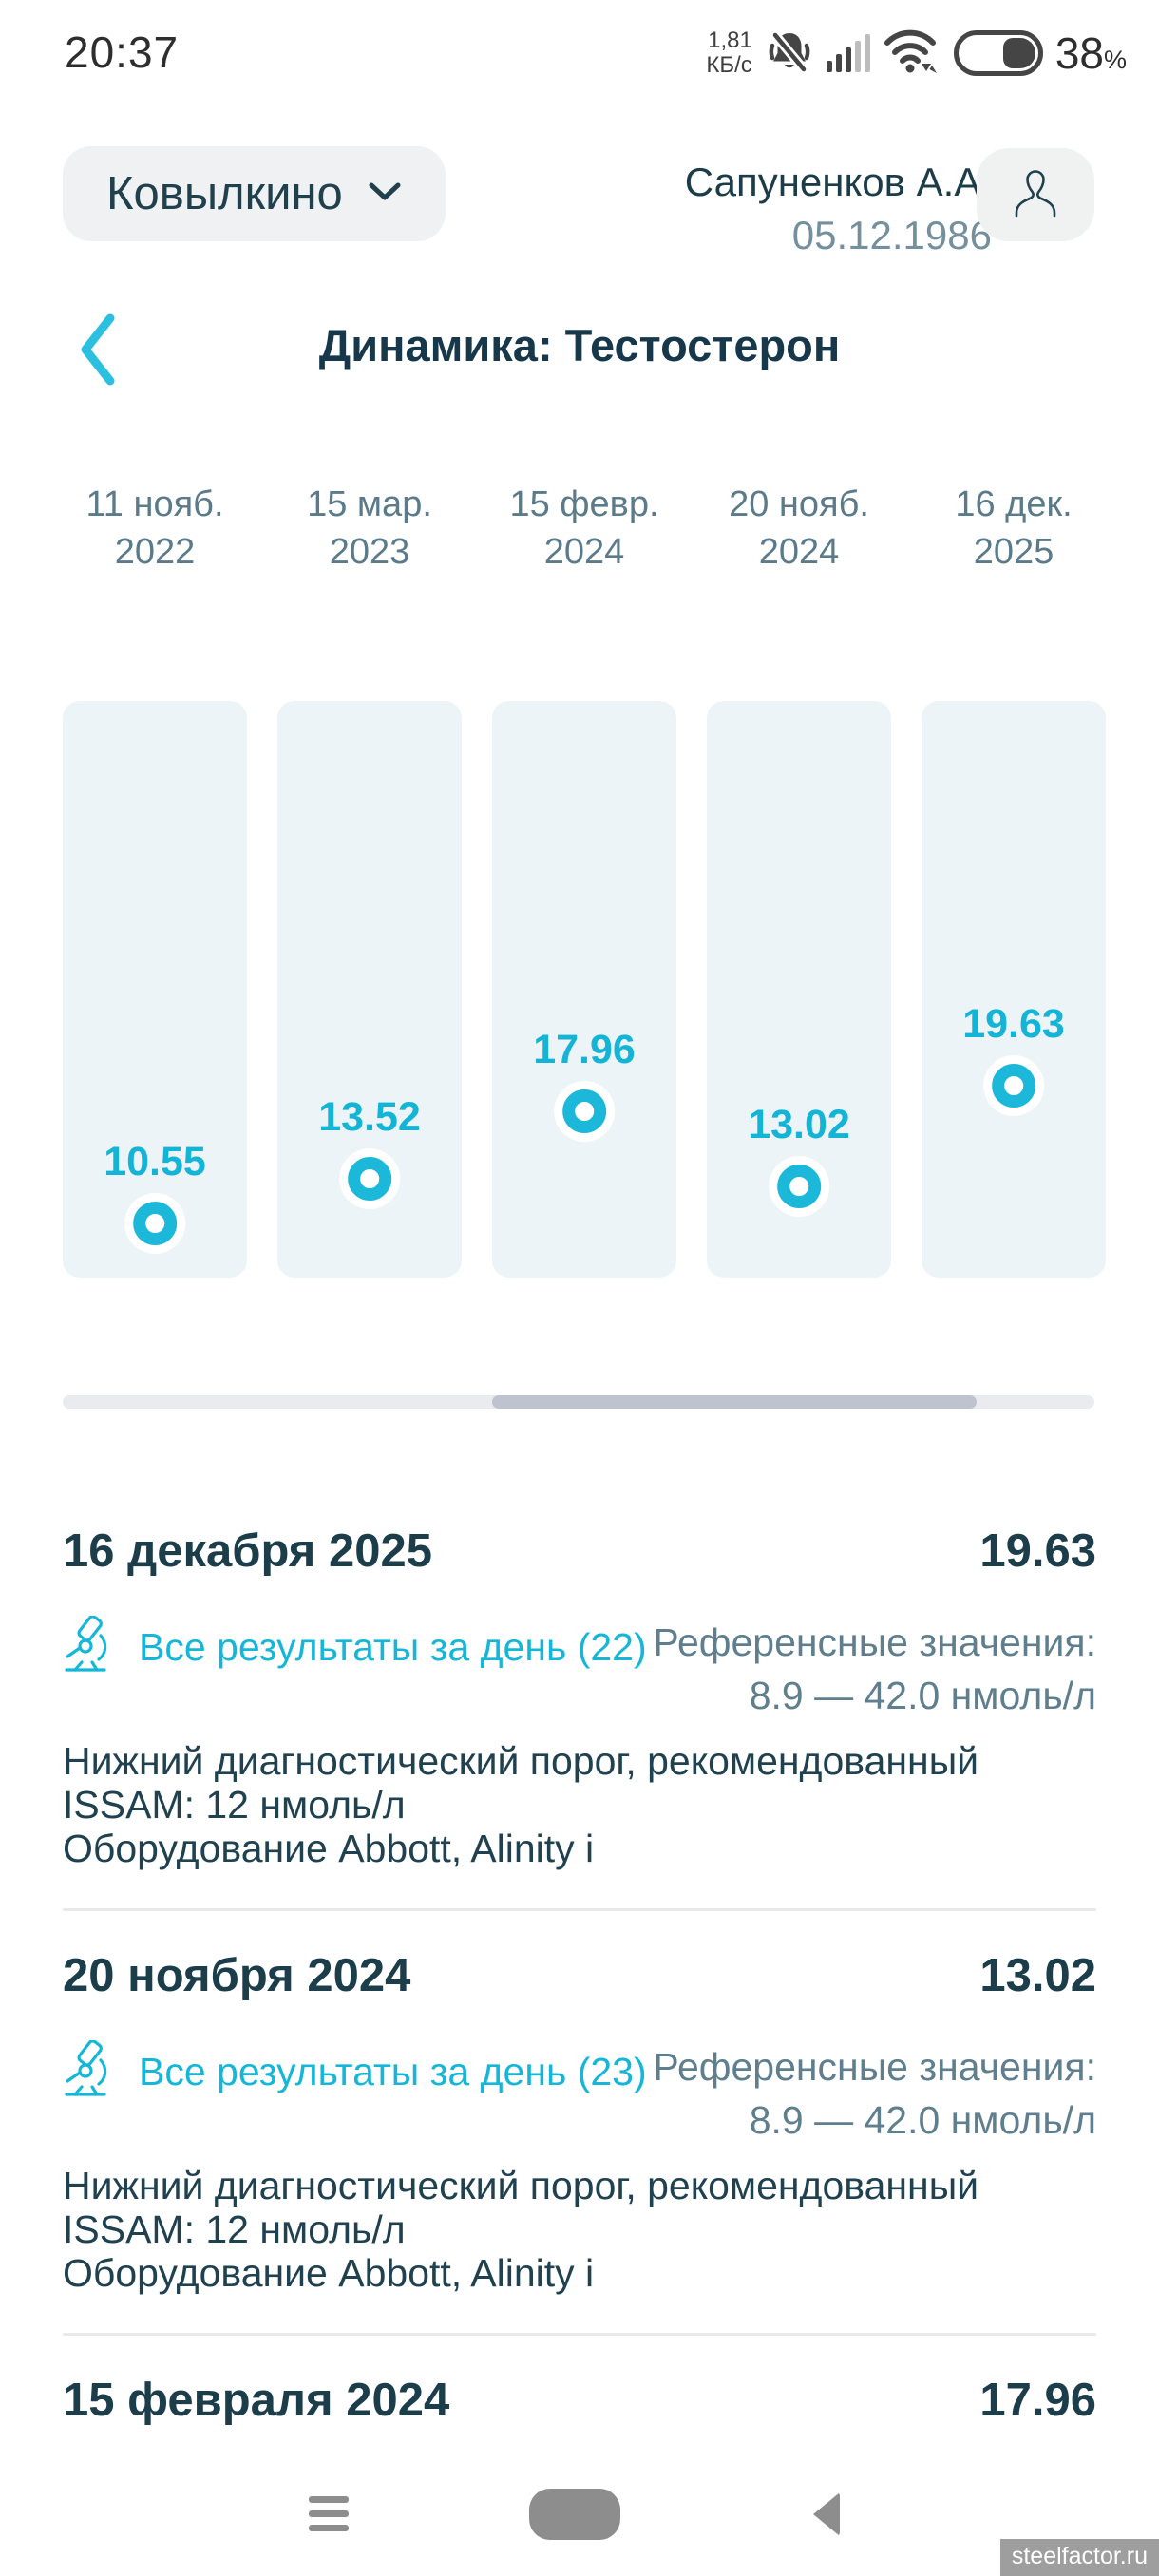  I want to click on result-entry: 16 декабря 2025 19.63, so click(579, 1699).